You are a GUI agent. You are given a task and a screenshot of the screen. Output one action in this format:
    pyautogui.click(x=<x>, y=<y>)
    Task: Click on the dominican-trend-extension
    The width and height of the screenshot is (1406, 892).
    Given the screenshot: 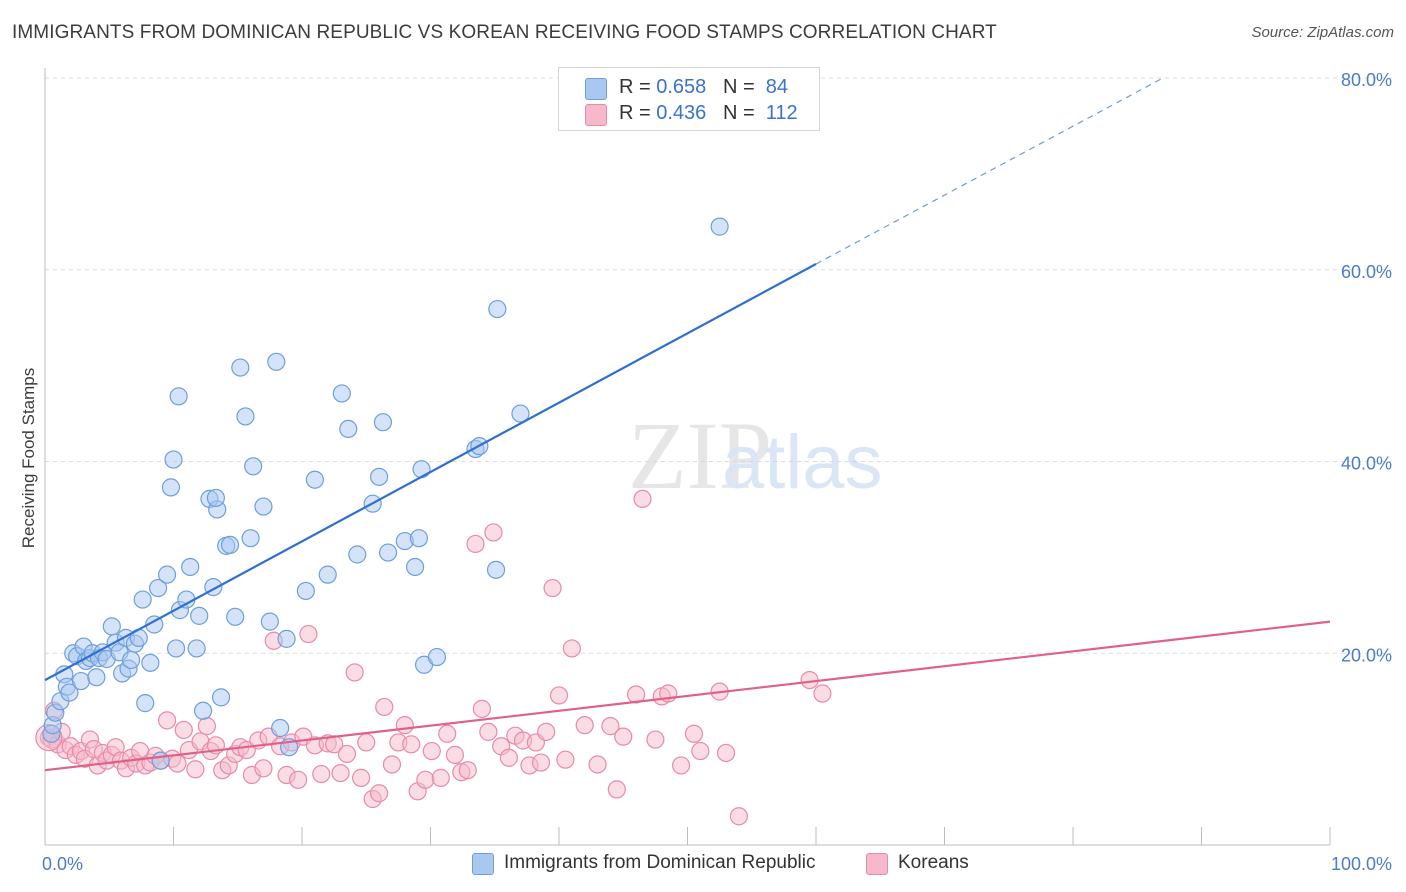 What is the action you would take?
    pyautogui.click(x=989, y=171)
    